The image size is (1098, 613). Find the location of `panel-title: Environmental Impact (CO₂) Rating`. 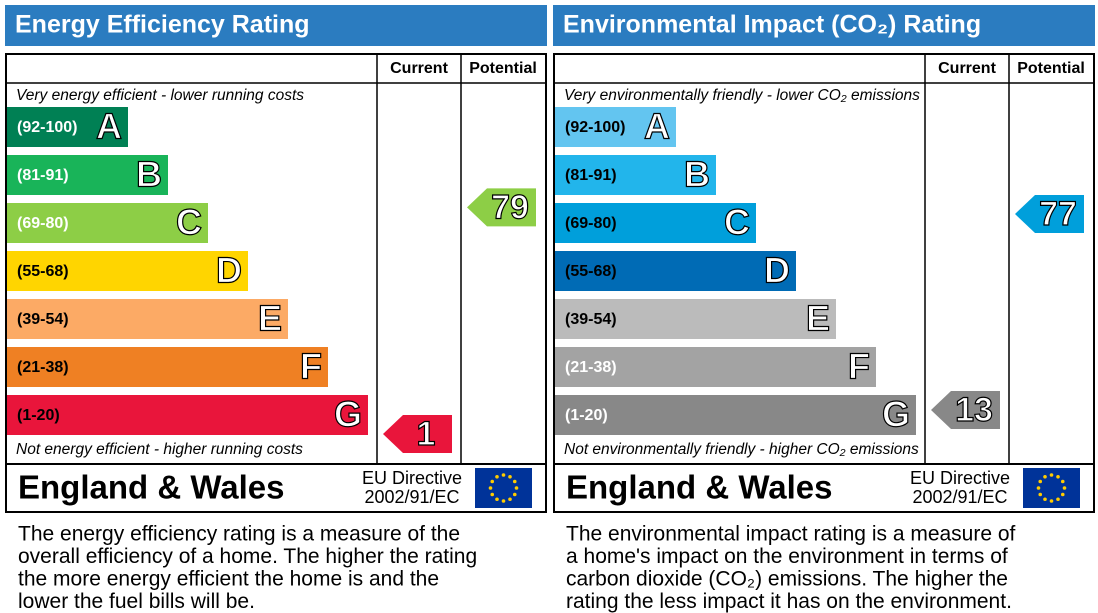

panel-title: Environmental Impact (CO₂) Rating is located at coordinates (772, 25).